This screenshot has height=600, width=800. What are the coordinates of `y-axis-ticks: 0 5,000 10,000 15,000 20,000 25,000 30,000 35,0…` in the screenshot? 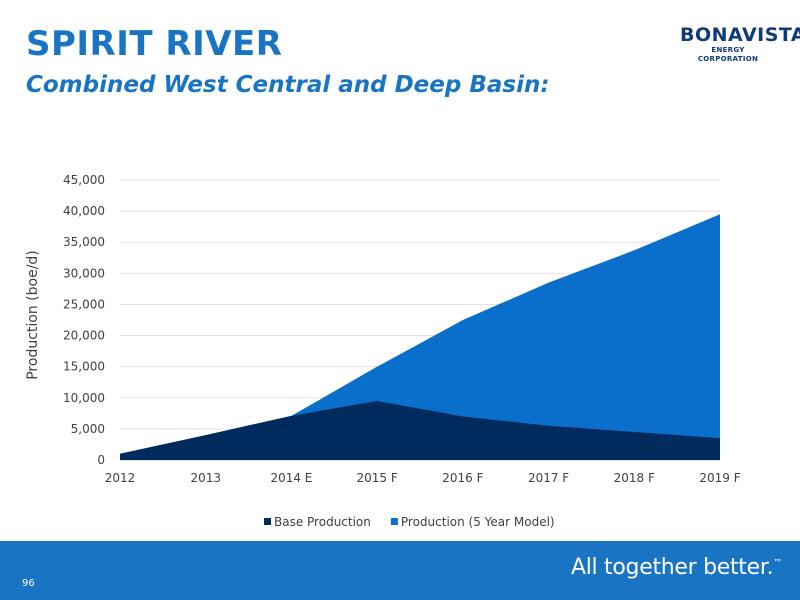 It's located at (84, 320).